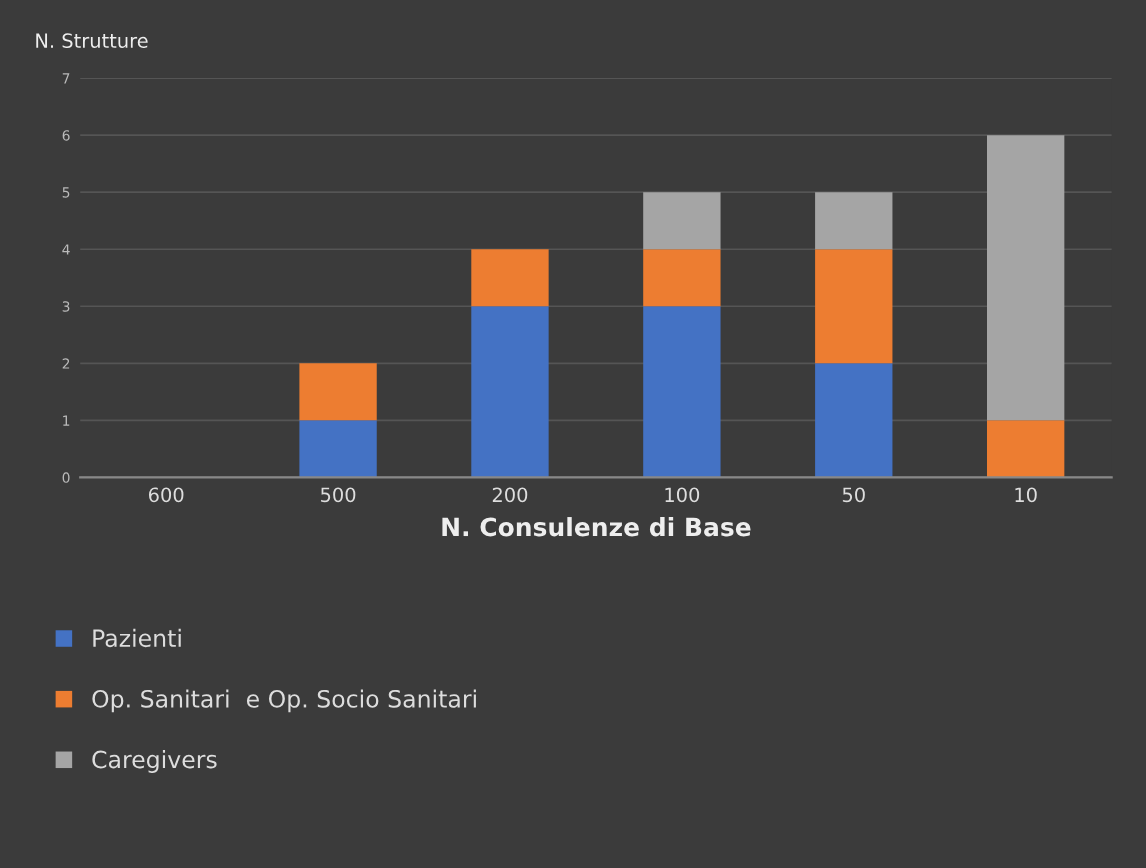 The width and height of the screenshot is (1146, 868). Describe the element at coordinates (596, 527) in the screenshot. I see `x-axis-title: N. Consulenze di Base` at that location.